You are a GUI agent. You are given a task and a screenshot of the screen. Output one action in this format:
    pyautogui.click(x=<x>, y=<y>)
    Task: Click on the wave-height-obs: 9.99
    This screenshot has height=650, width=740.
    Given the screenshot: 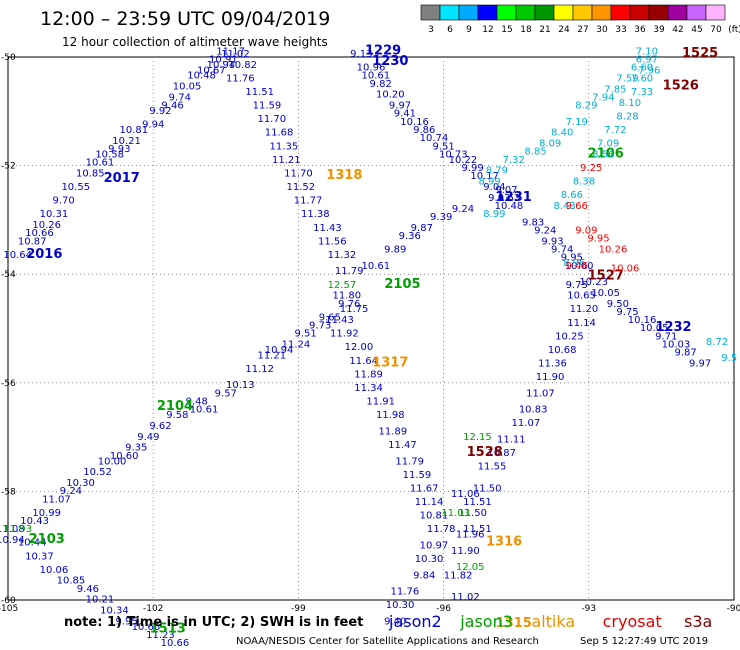 What is the action you would take?
    pyautogui.click(x=473, y=168)
    